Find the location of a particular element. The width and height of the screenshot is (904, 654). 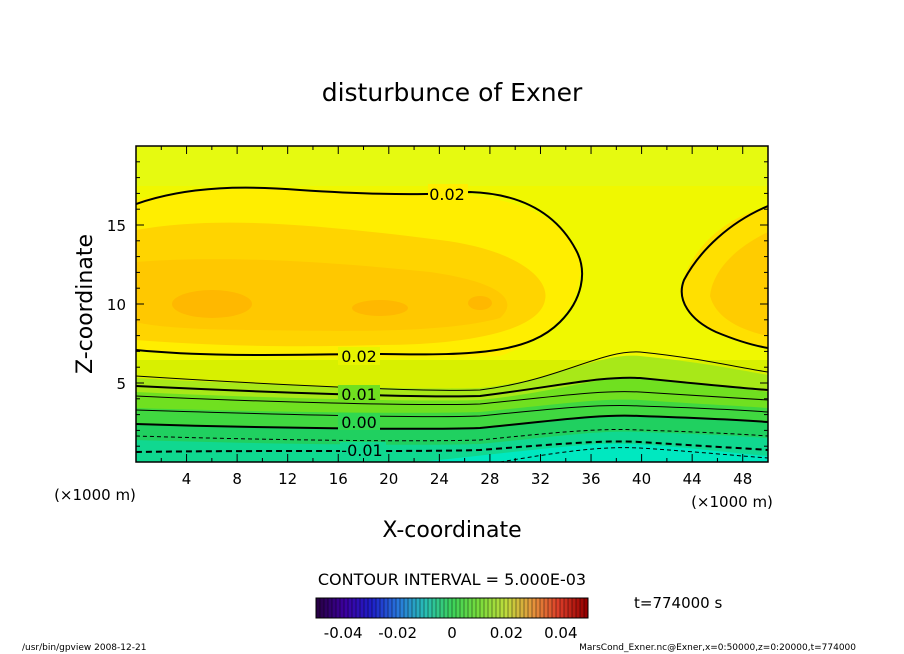

colorbar-tick-label: 0.04 is located at coordinates (560, 633).